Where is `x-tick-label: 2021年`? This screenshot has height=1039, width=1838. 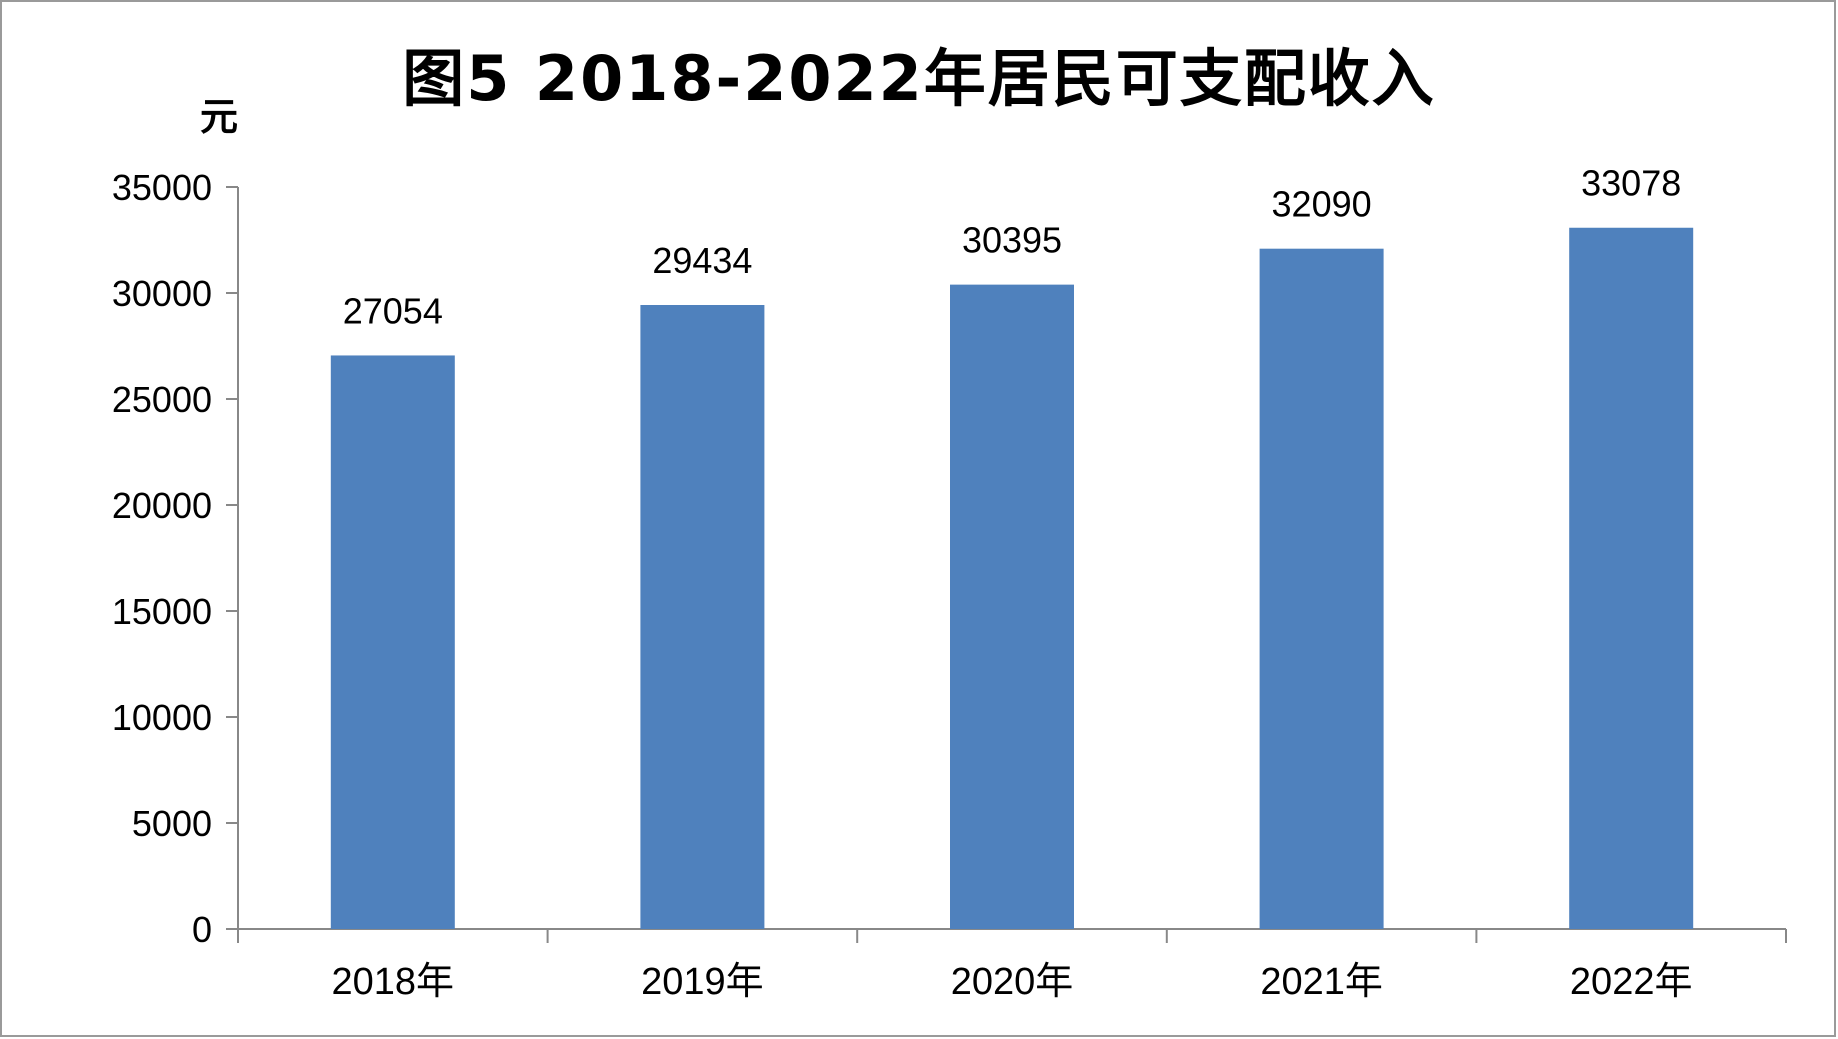 x-tick-label: 2021年 is located at coordinates (1321, 982).